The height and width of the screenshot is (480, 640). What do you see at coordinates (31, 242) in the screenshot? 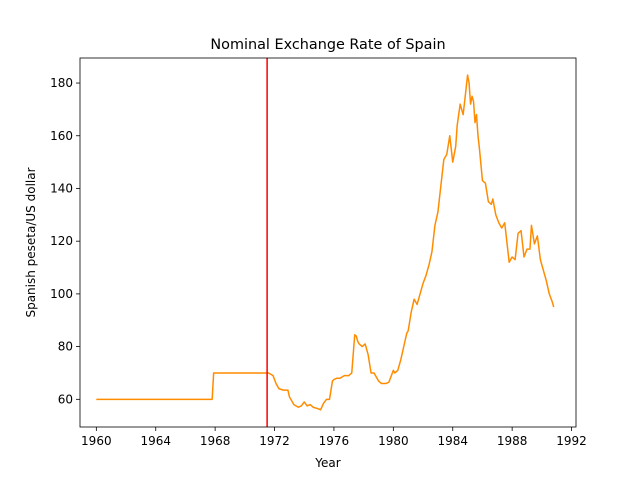
I see `y-axis-label: Spanish peseta/US dollar` at bounding box center [31, 242].